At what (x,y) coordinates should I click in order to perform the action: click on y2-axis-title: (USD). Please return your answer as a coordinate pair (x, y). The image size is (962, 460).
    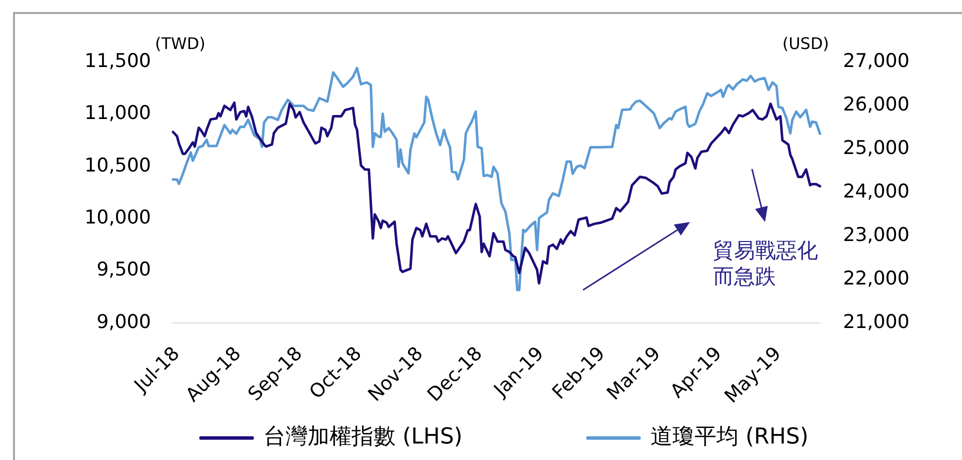
    Looking at the image, I should click on (805, 44).